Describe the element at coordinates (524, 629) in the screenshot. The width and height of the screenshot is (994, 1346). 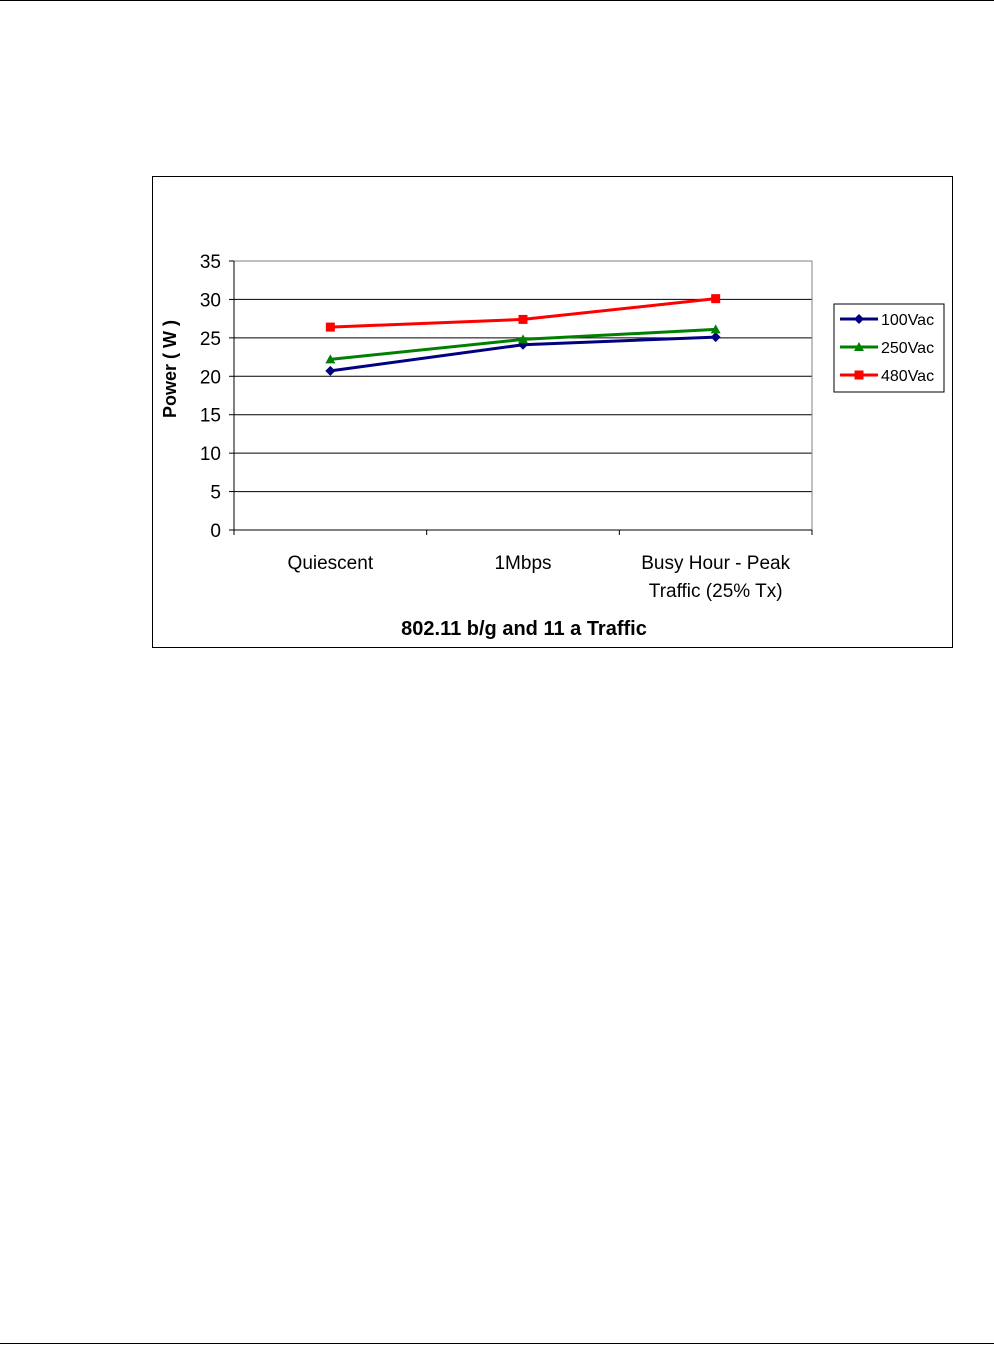
I see `x-axis-label: 802.11 b/g and 11 a Traffic` at that location.